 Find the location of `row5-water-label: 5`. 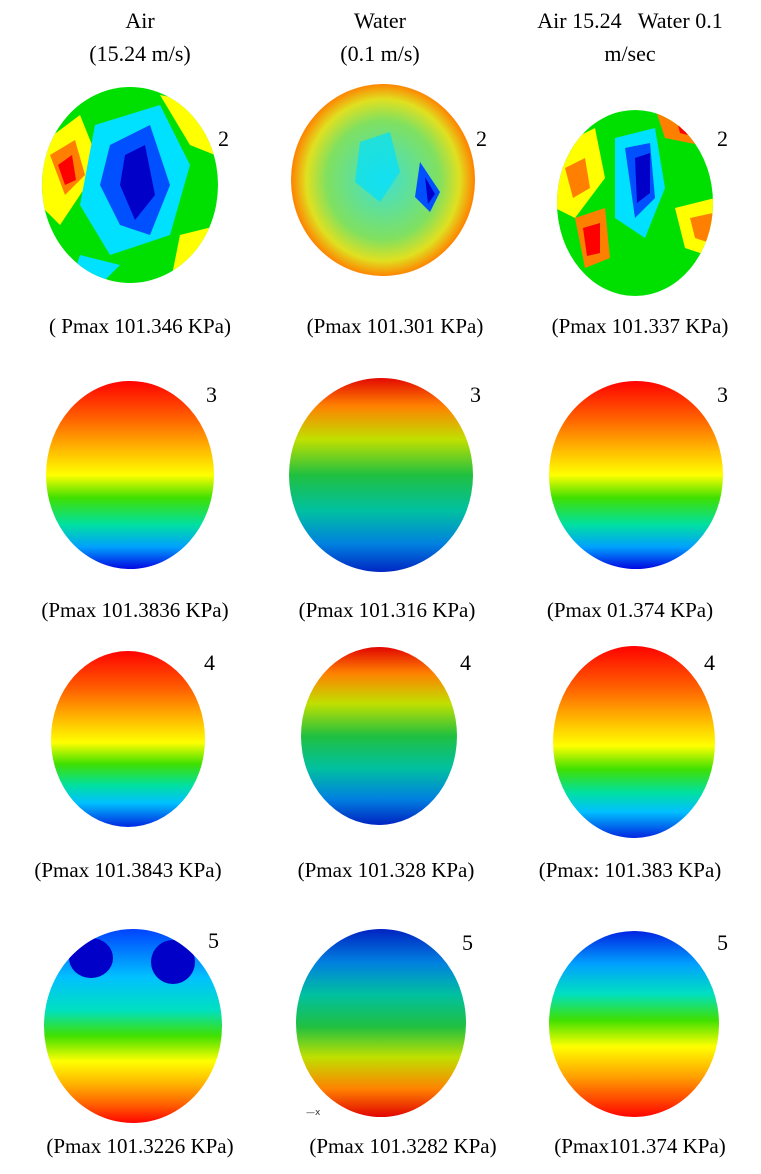

row5-water-label: 5 is located at coordinates (467, 942).